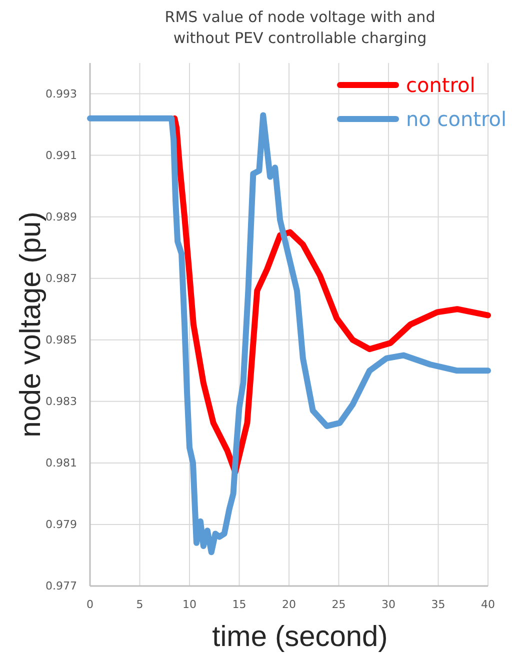 The image size is (512, 660). Describe the element at coordinates (239, 604) in the screenshot. I see `x-tick-label: 15` at that location.